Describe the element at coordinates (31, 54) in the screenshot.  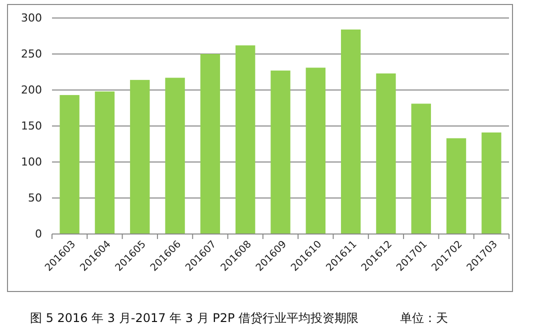
I see `y-tick-label: 250` at that location.